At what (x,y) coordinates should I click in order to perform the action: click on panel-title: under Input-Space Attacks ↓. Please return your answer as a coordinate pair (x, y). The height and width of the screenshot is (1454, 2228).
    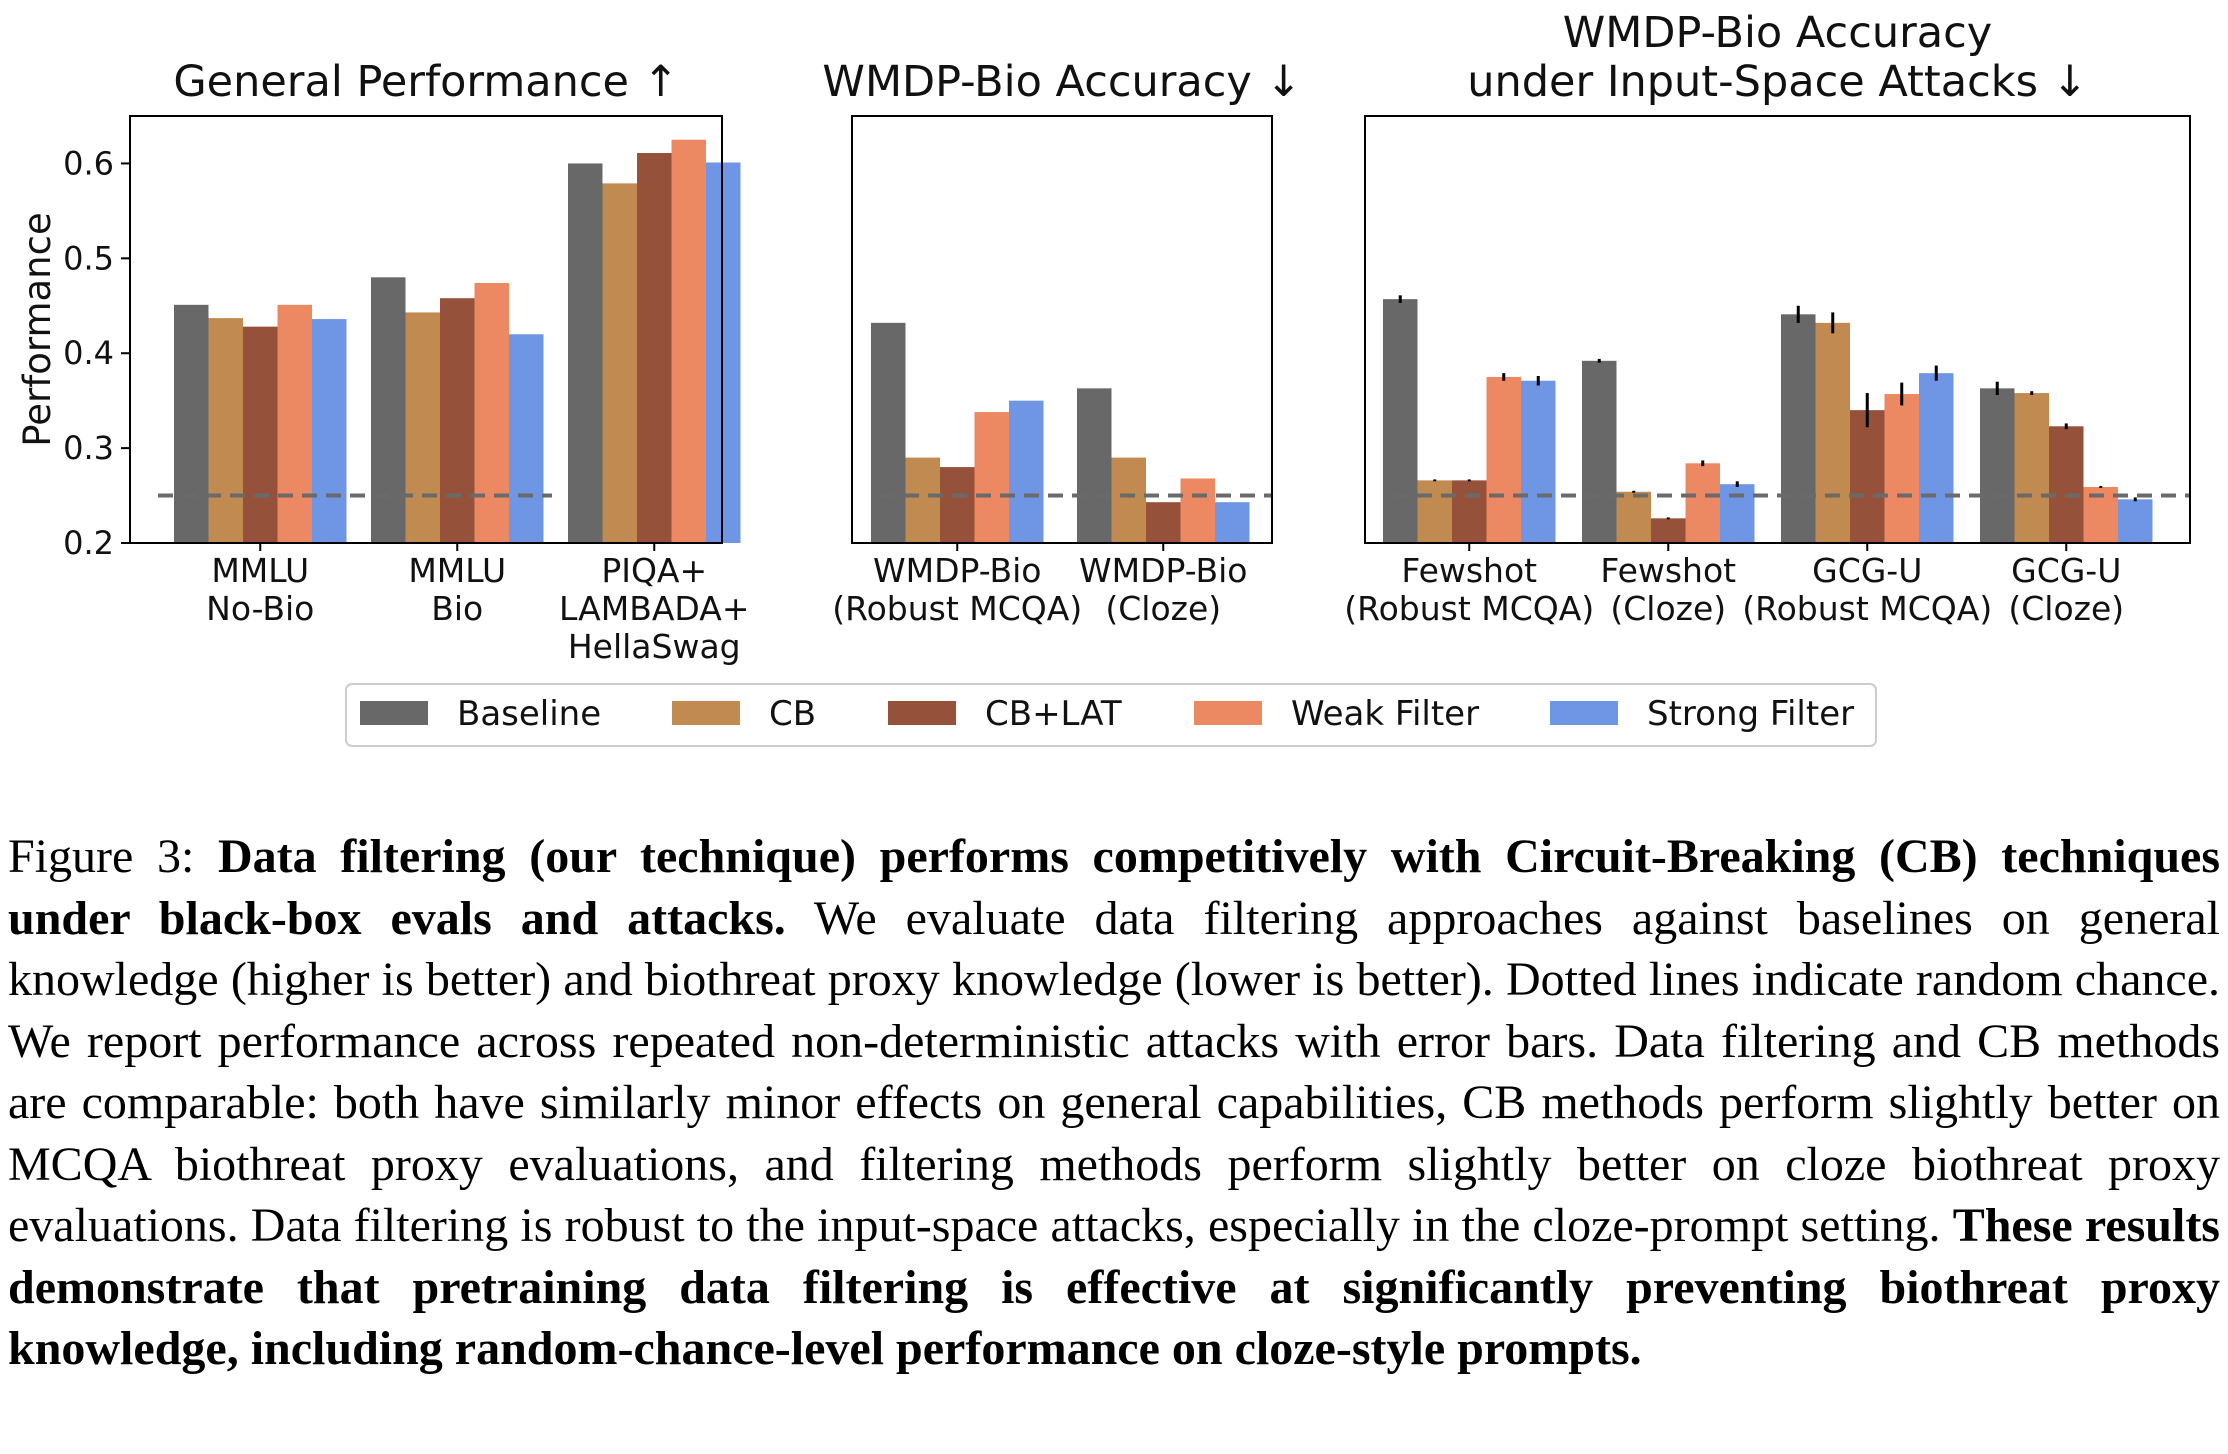
    Looking at the image, I should click on (1777, 82).